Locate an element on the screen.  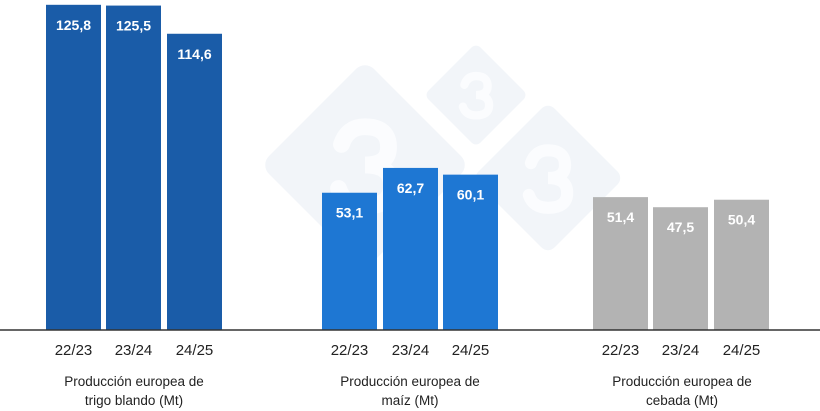
data-label: 51,4 is located at coordinates (620, 217).